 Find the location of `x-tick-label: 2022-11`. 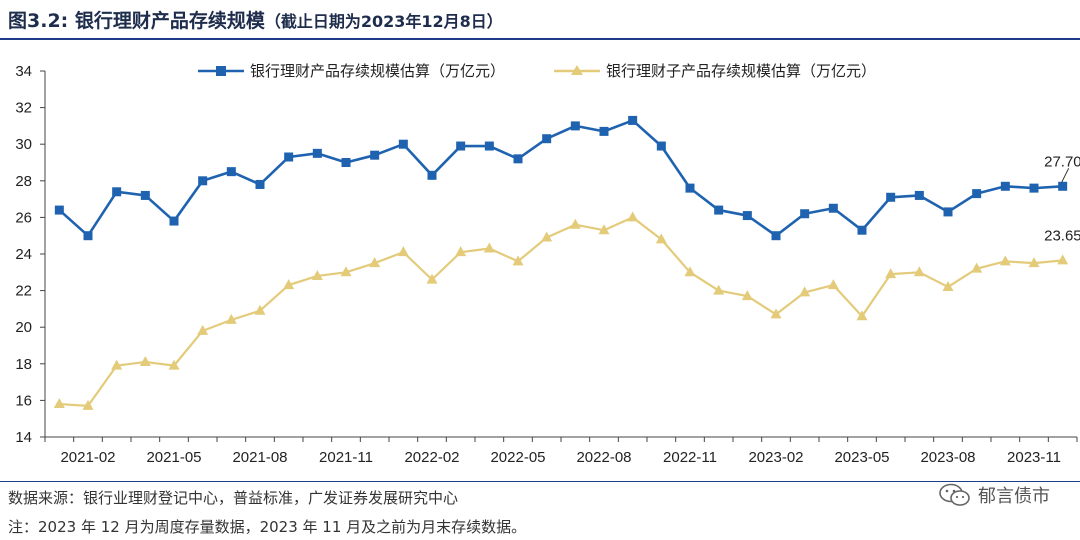

x-tick-label: 2022-11 is located at coordinates (690, 457).